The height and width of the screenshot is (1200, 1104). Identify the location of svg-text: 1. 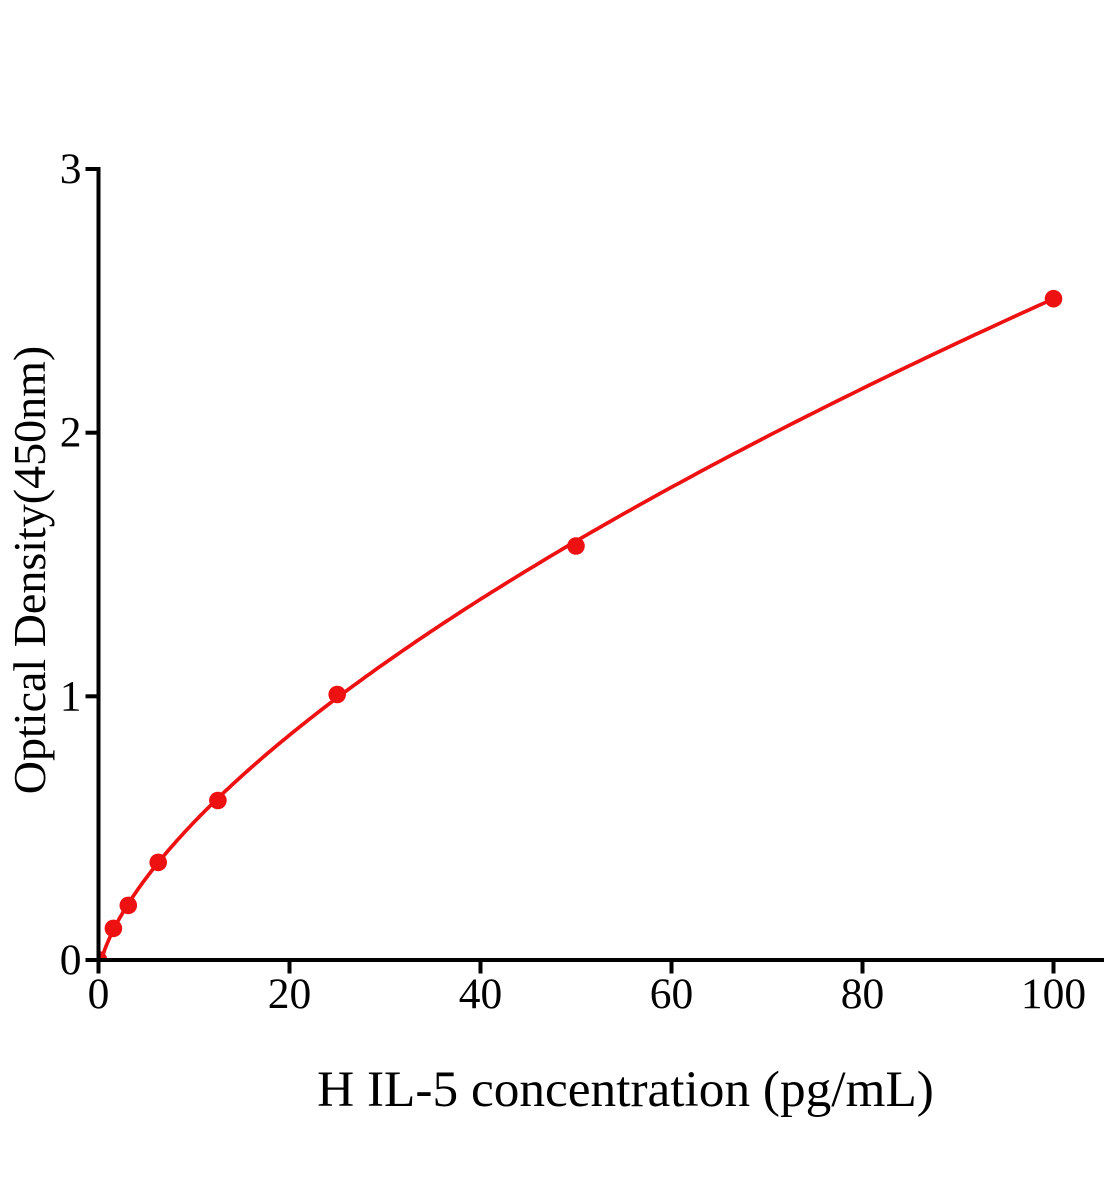
(71, 696).